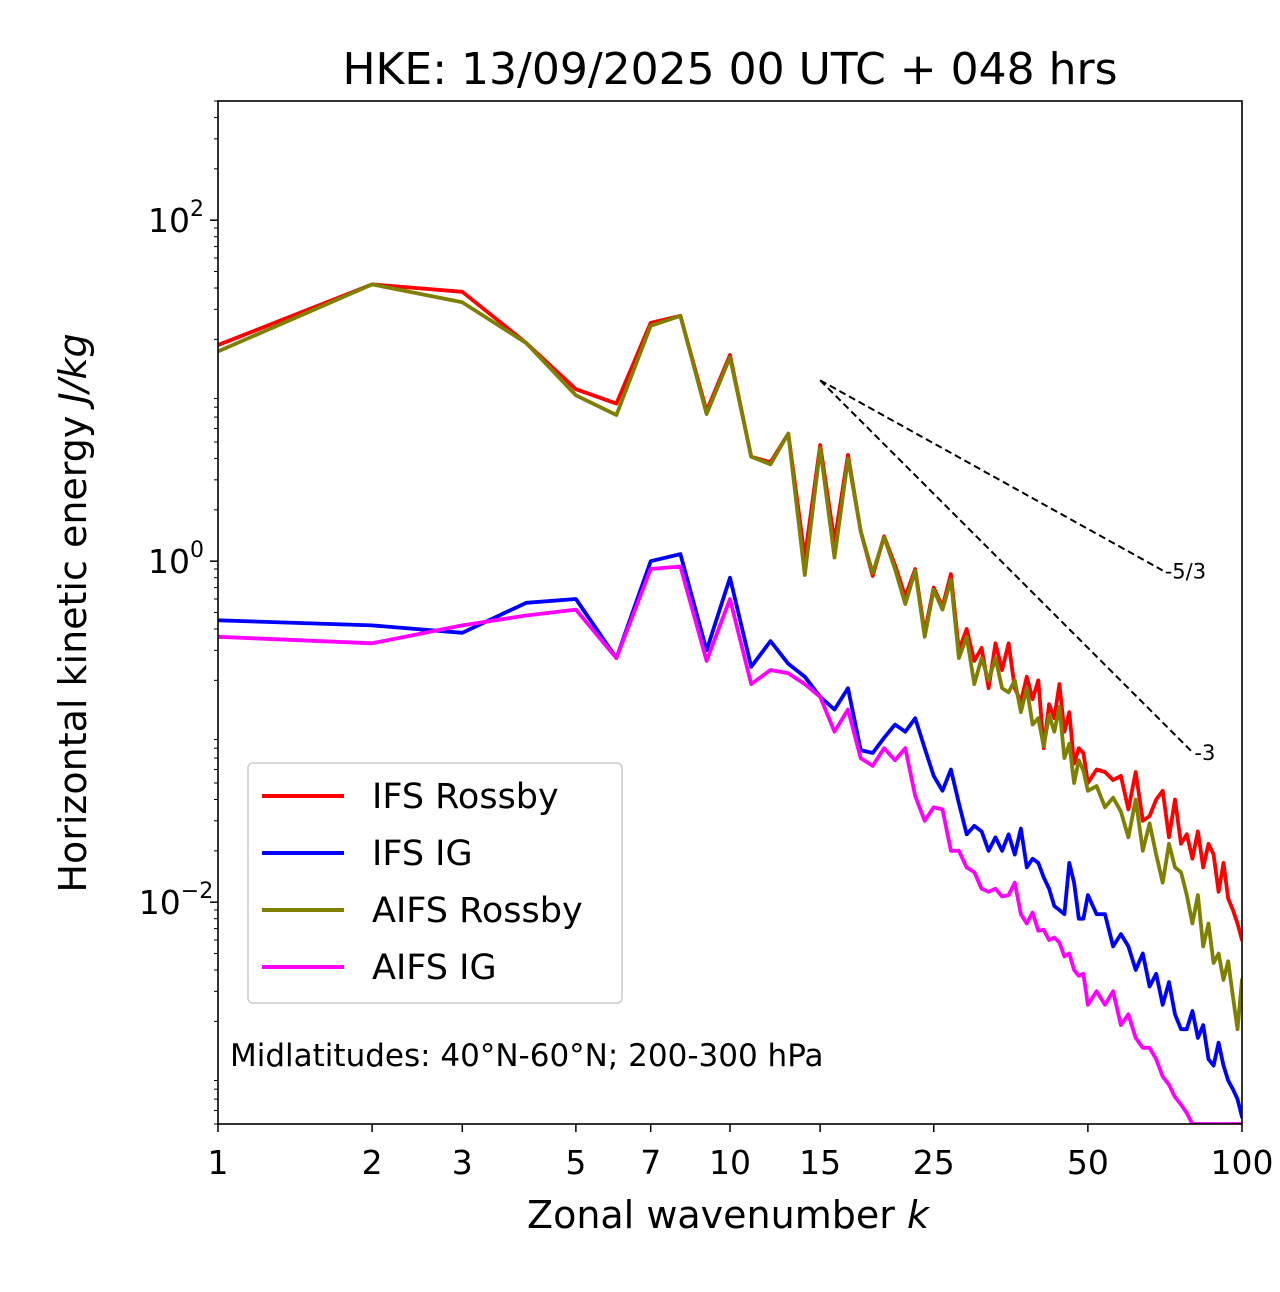  What do you see at coordinates (729, 69) in the screenshot?
I see `chart-title: HKE: 13/09/2025 00 UTC + 048 hrs` at bounding box center [729, 69].